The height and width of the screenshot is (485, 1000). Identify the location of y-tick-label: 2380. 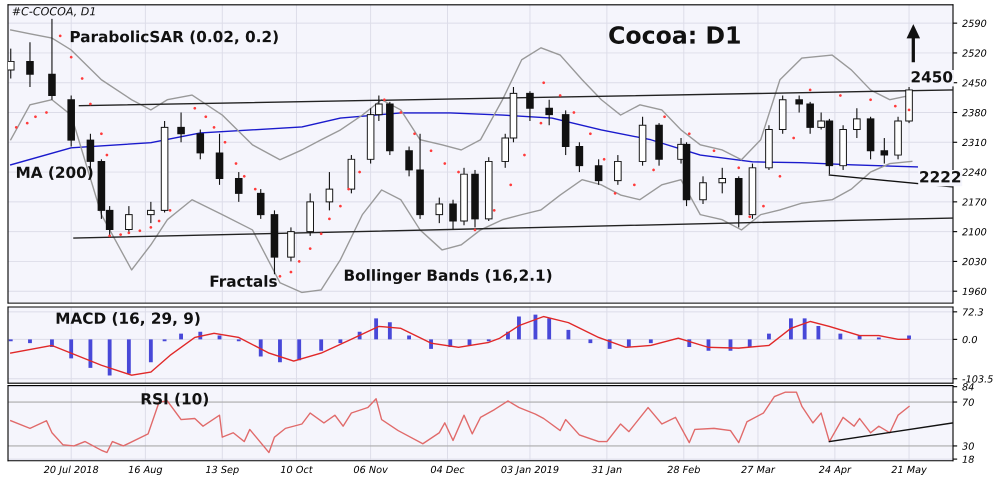
(974, 112).